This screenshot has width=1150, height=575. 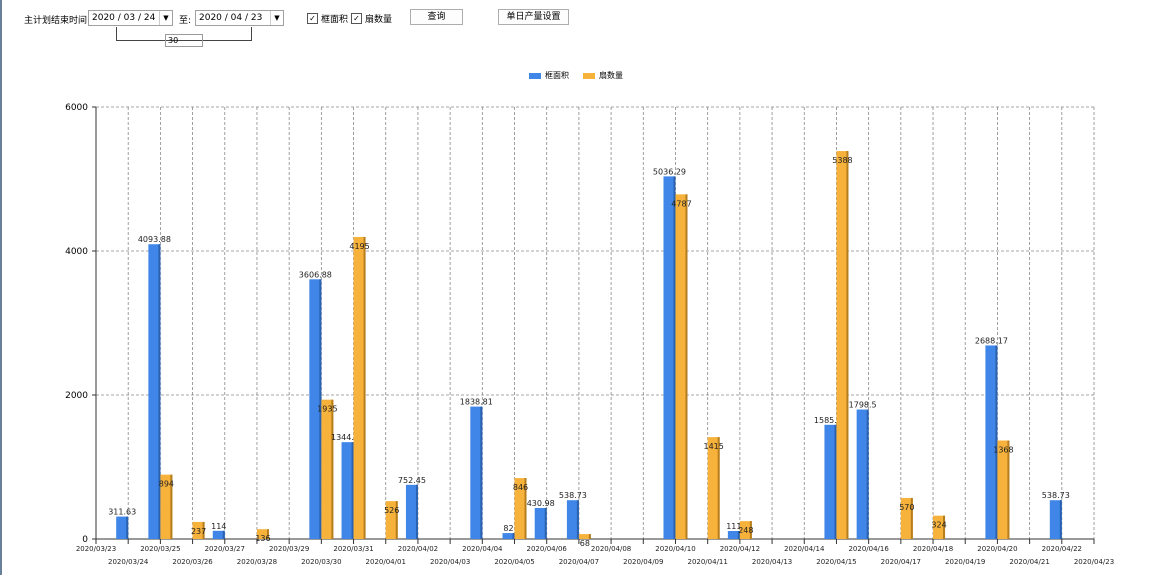 I want to click on x-tick-label: 2020/04/13, so click(x=772, y=562).